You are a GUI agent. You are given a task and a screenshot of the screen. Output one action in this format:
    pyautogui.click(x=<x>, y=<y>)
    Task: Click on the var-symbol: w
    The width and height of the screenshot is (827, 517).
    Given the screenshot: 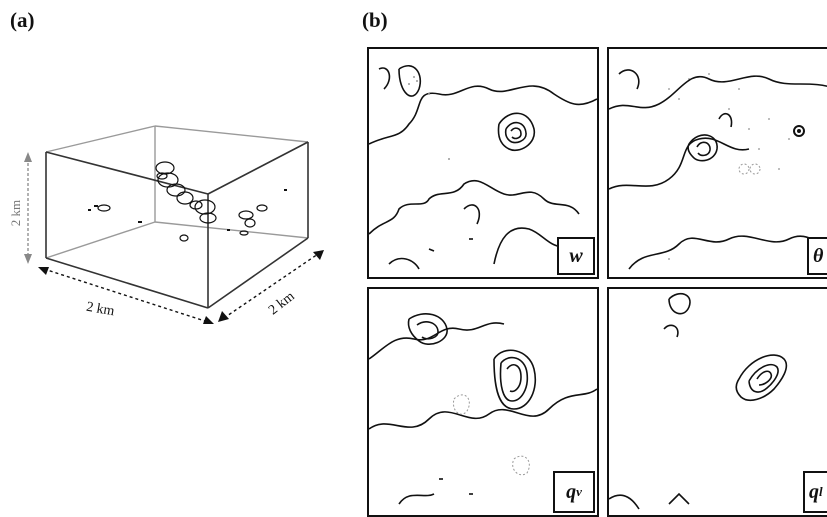 What is the action you would take?
    pyautogui.click(x=576, y=255)
    